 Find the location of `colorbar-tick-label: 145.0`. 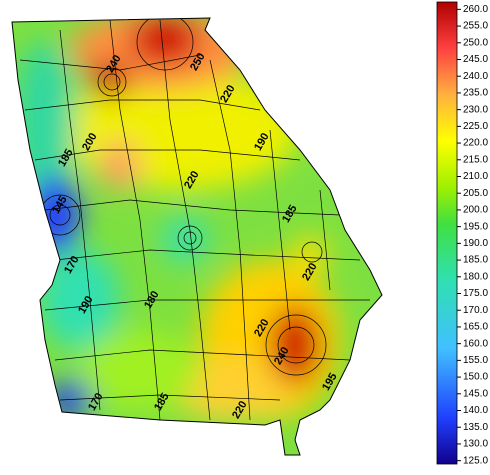

colorbar-tick-label: 145.0 is located at coordinates (475, 393).